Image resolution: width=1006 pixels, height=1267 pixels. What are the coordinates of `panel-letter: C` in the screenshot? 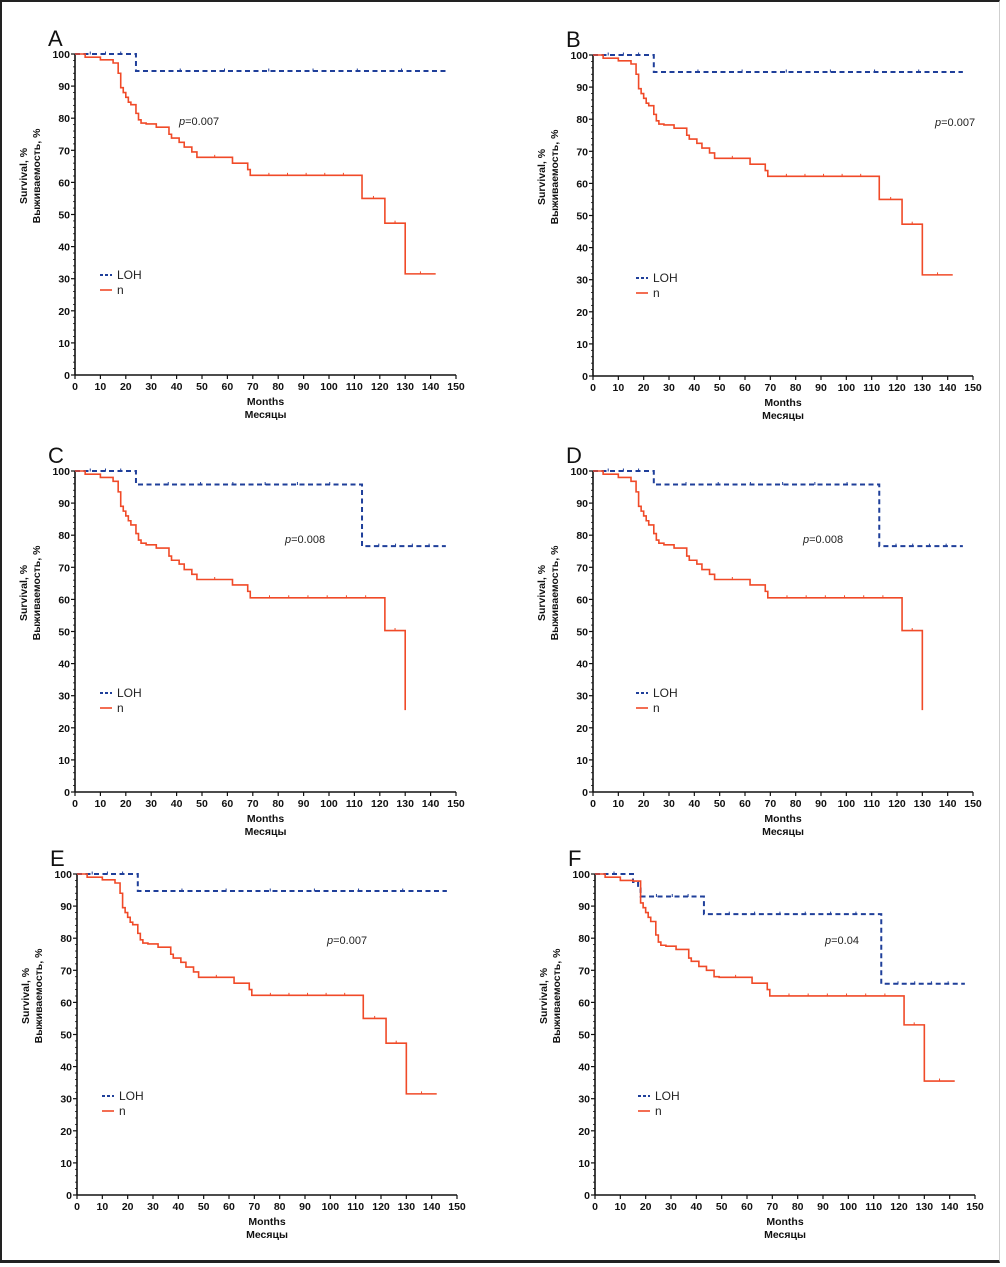 It's located at (56, 455).